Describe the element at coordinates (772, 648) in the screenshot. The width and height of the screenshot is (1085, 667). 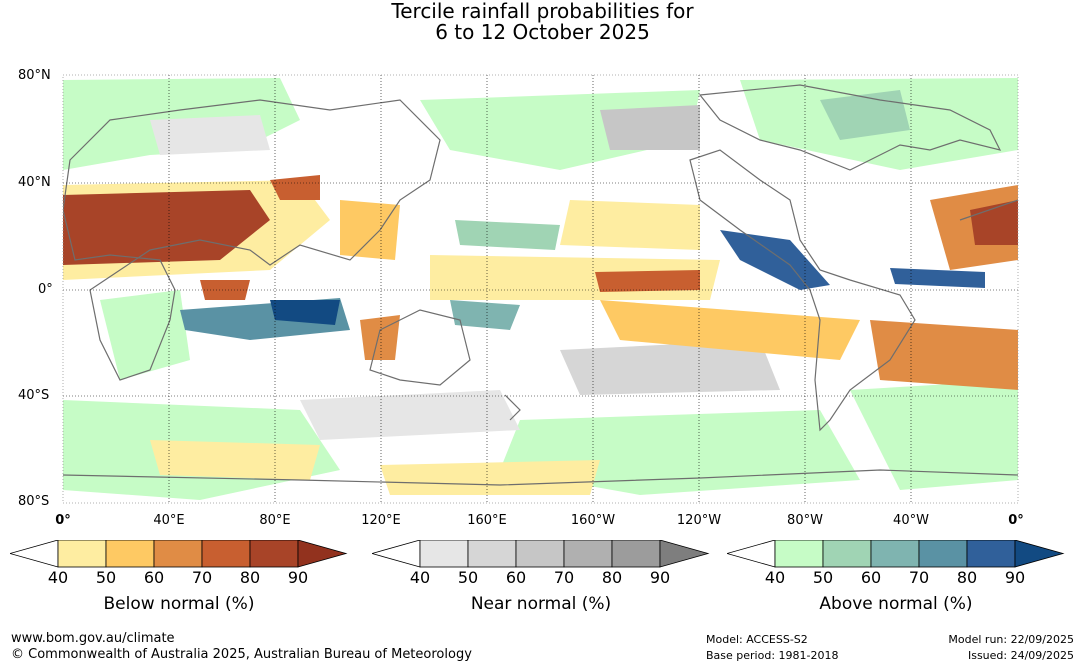
I see `footer-model-info: Model: ACCESS-S2 Base period: 1981-2018` at that location.